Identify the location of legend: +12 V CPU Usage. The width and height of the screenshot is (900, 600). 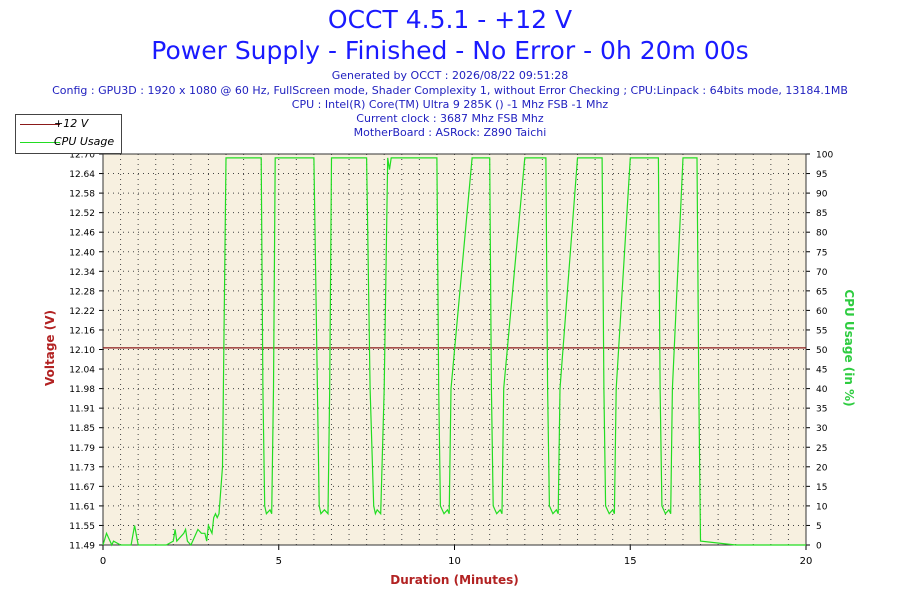
(68, 134).